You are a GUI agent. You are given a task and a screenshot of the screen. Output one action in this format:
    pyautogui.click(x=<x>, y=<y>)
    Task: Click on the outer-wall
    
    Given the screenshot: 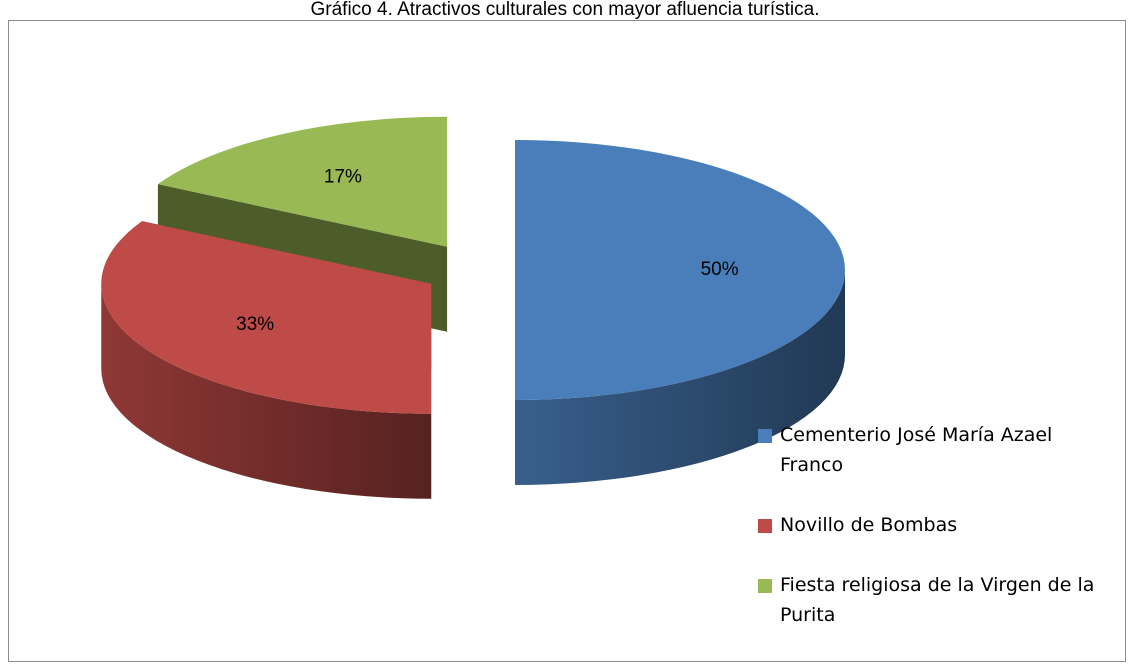 What is the action you would take?
    pyautogui.click(x=266, y=391)
    